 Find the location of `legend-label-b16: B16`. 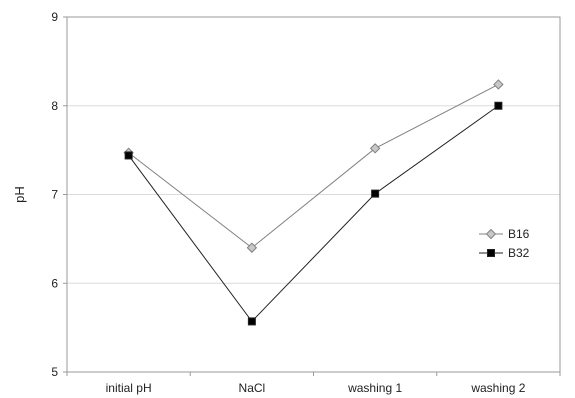

legend-label-b16: B16 is located at coordinates (519, 234).